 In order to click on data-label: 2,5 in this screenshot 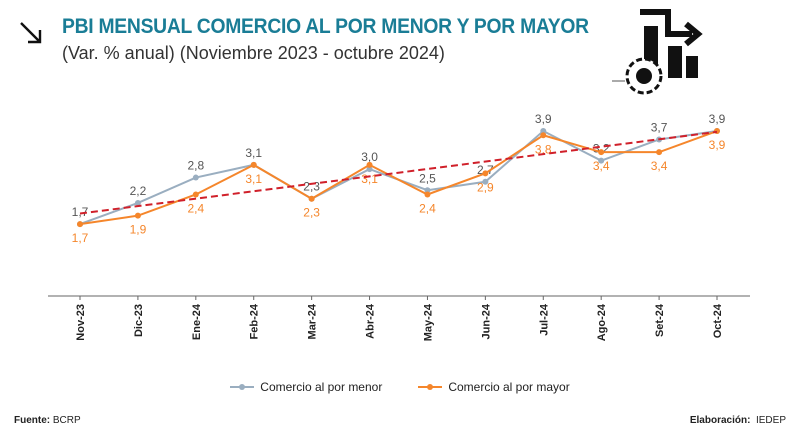, I will do `click(427, 178)`.